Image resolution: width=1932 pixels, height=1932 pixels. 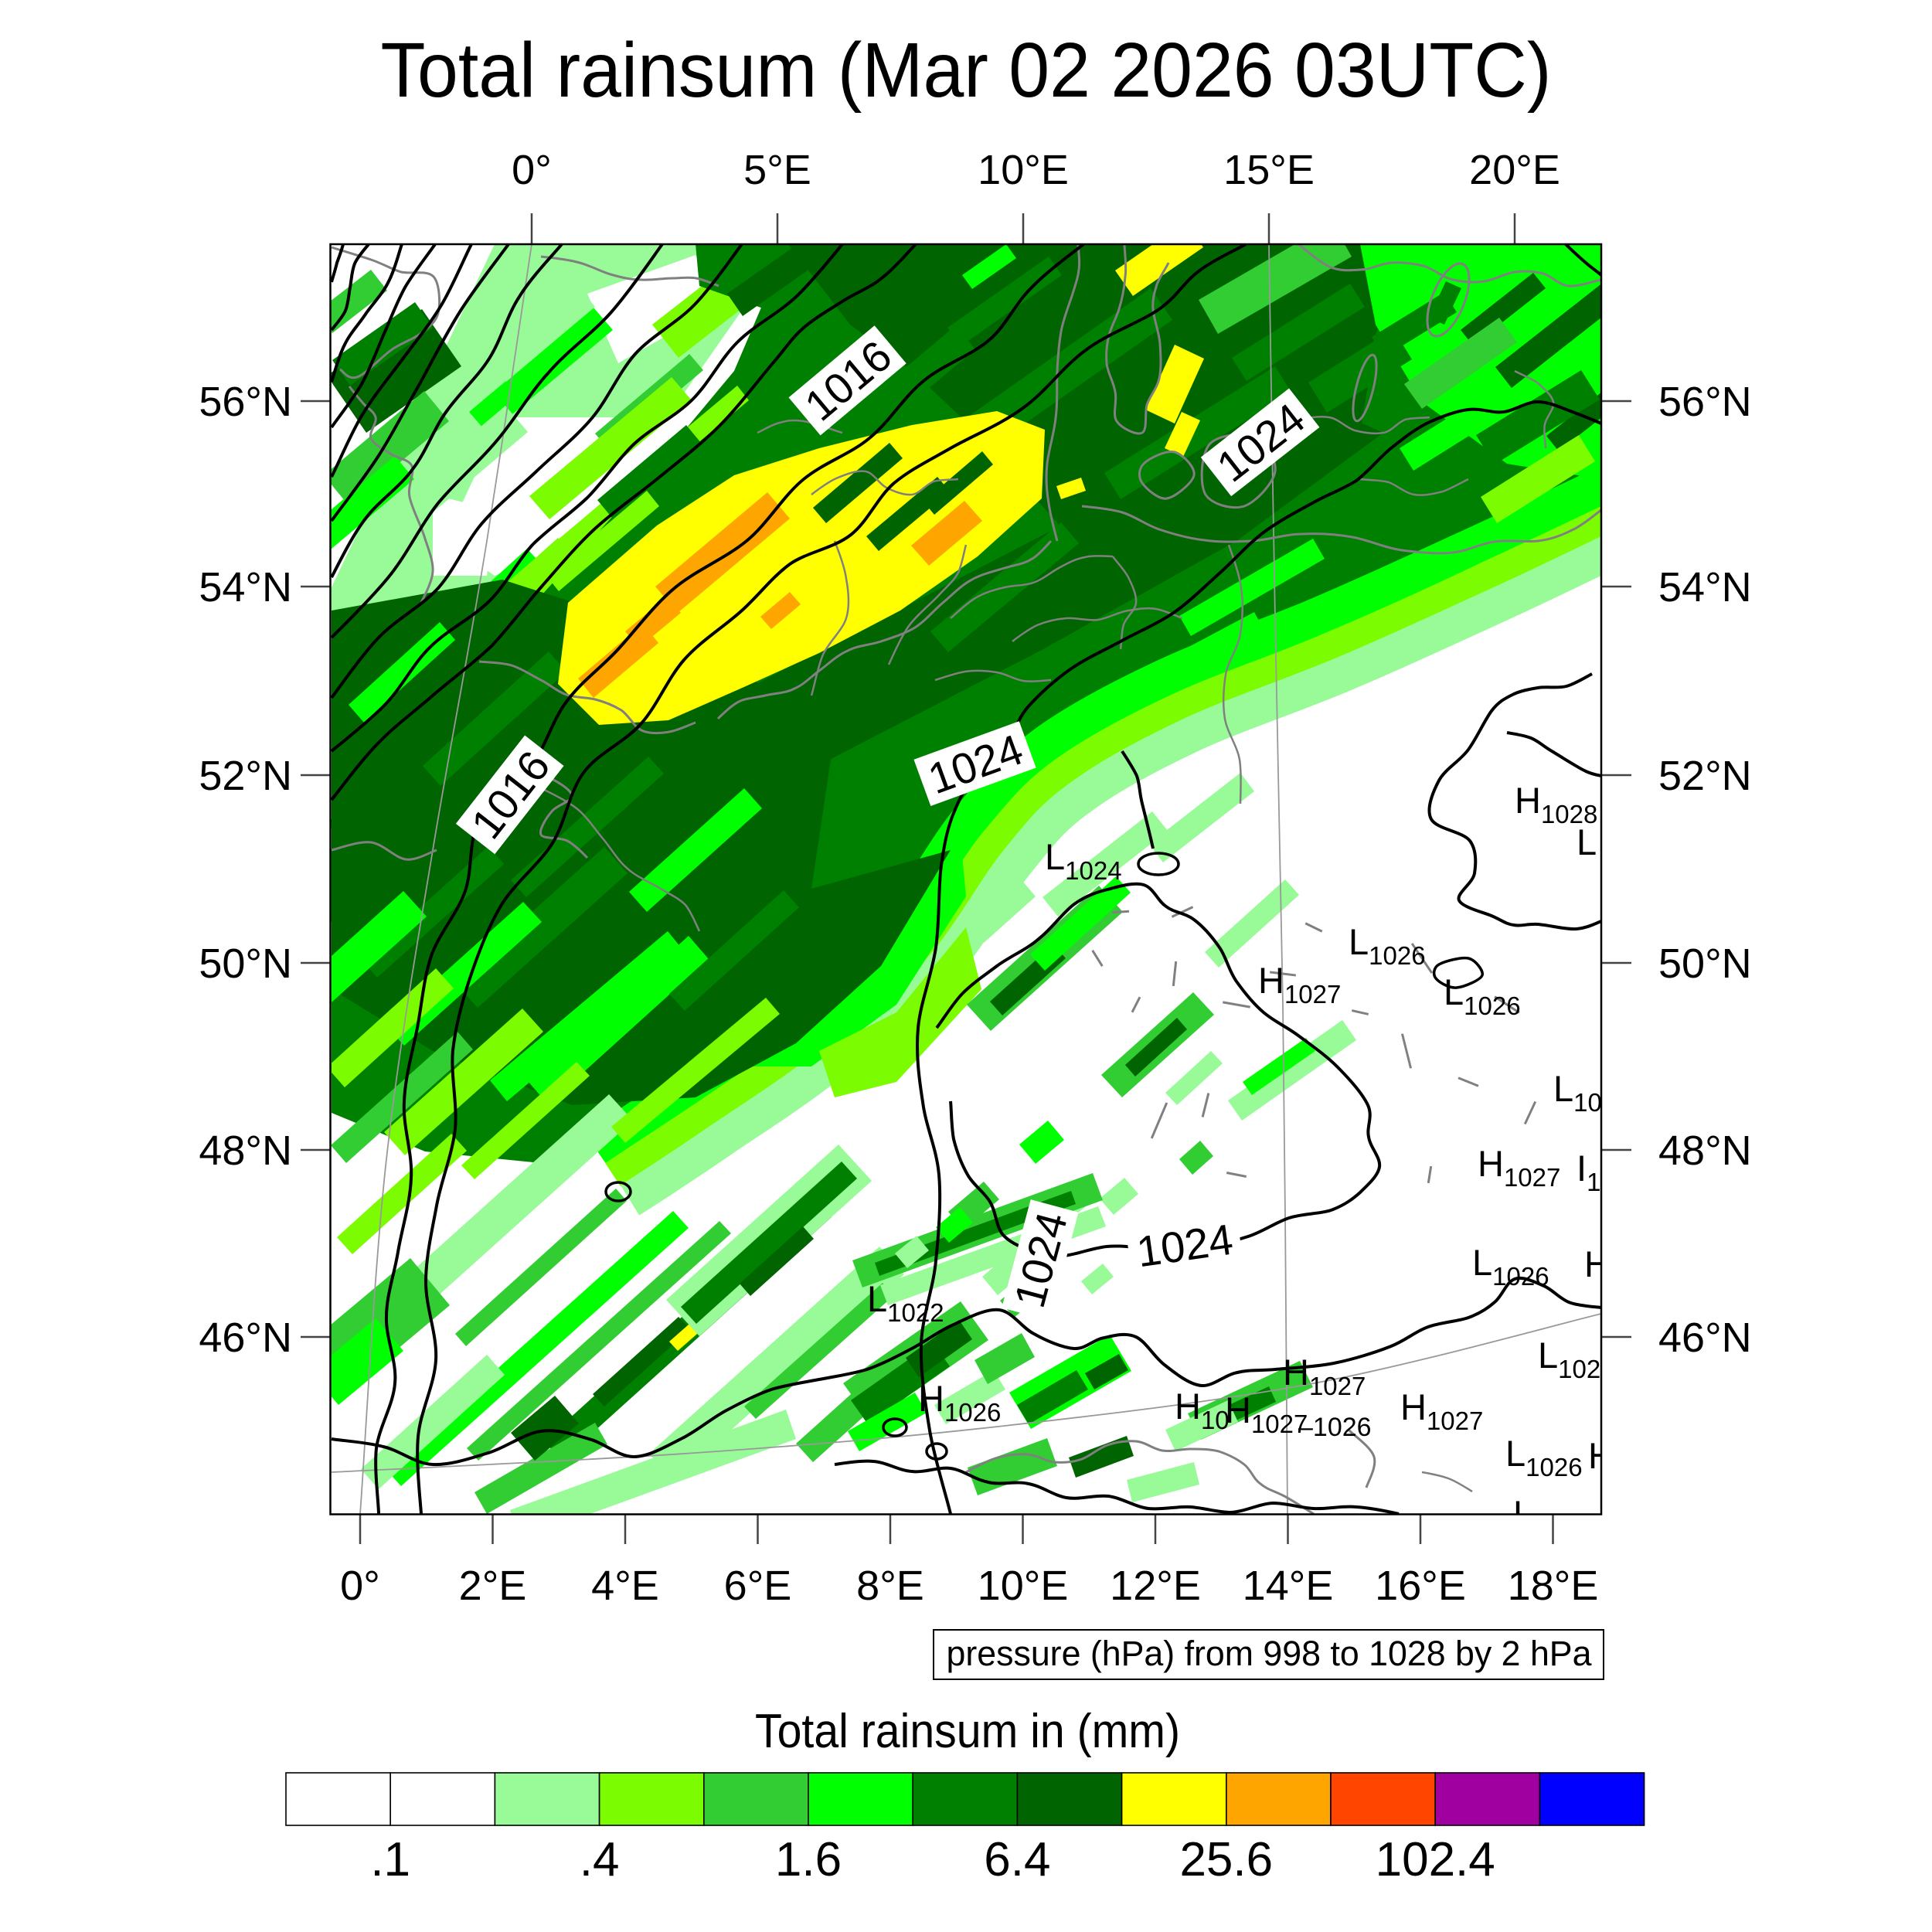 I want to click on svg-text: 6°E, so click(x=758, y=1586).